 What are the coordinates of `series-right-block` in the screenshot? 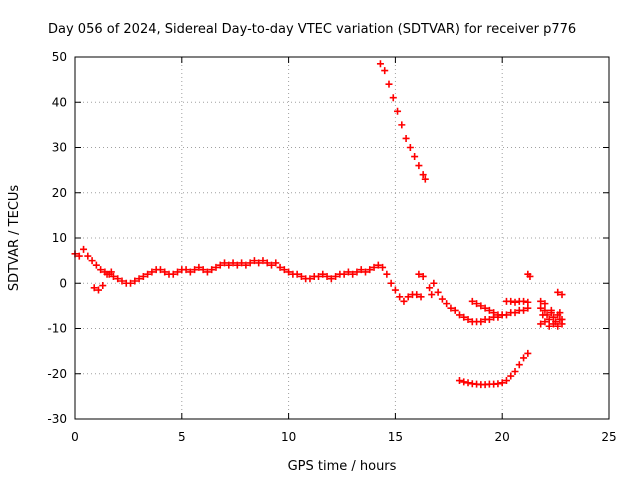 It's located at (551, 317).